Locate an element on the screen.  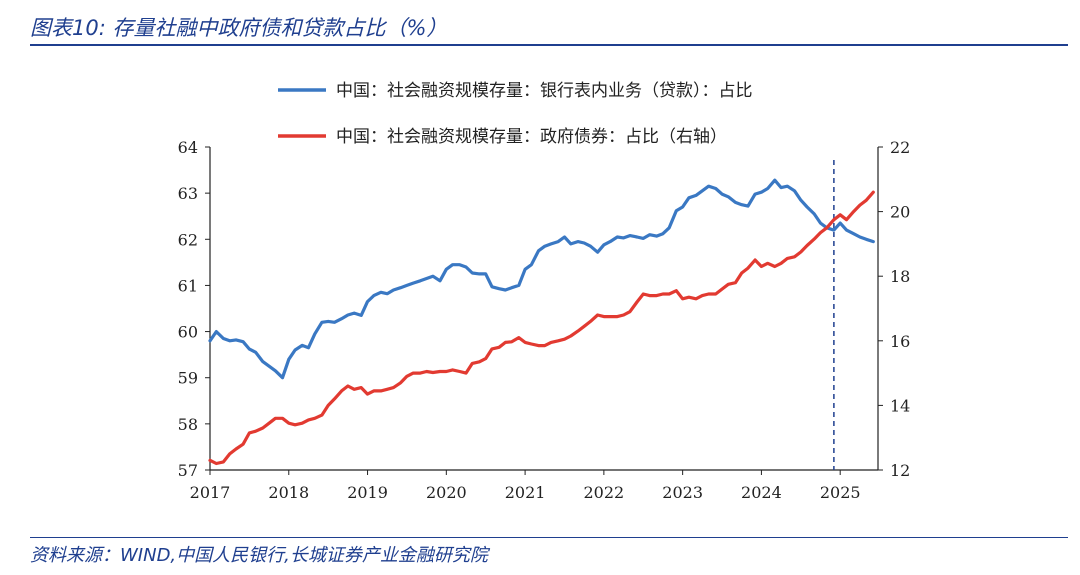
title-rule is located at coordinates (549, 45).